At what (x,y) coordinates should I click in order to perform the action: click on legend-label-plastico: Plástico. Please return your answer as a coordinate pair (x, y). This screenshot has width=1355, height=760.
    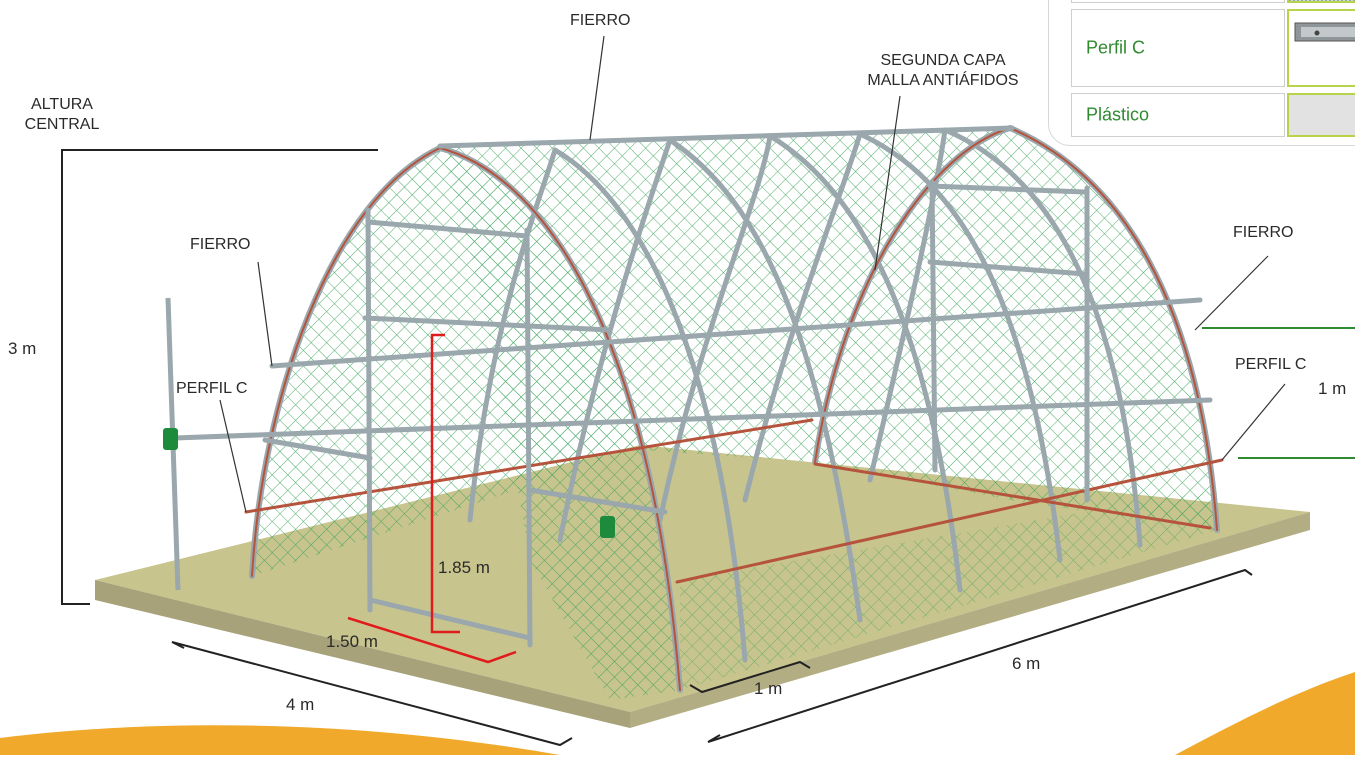
    Looking at the image, I should click on (1118, 114).